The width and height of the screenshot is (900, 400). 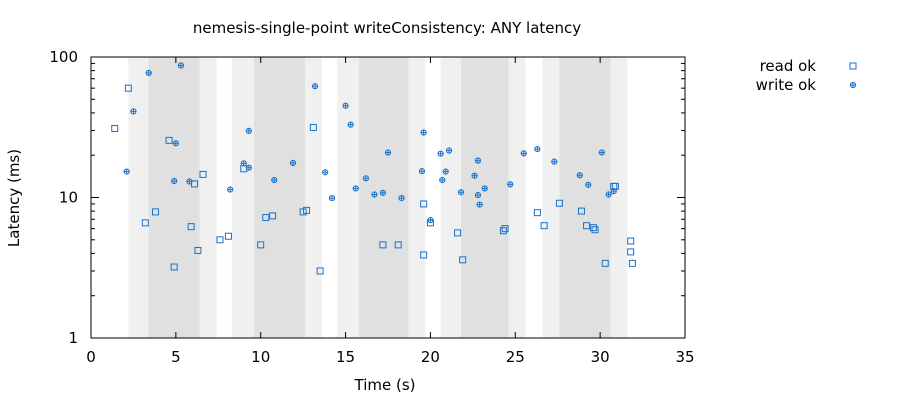 I want to click on legend-label: read ok, so click(x=788, y=66).